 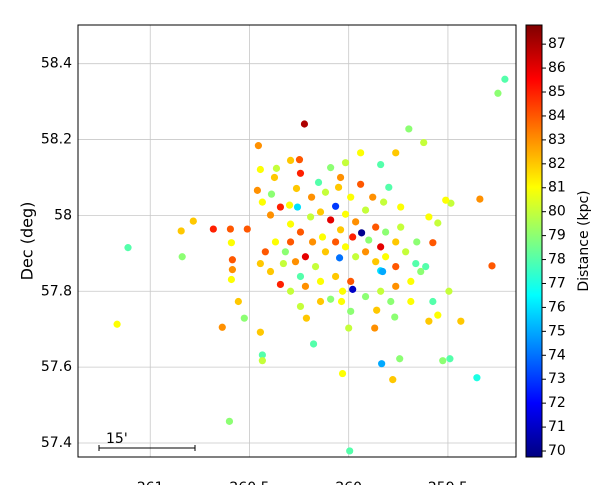 What do you see at coordinates (557, 283) in the screenshot?
I see `colorbar-tick-label: 77` at bounding box center [557, 283].